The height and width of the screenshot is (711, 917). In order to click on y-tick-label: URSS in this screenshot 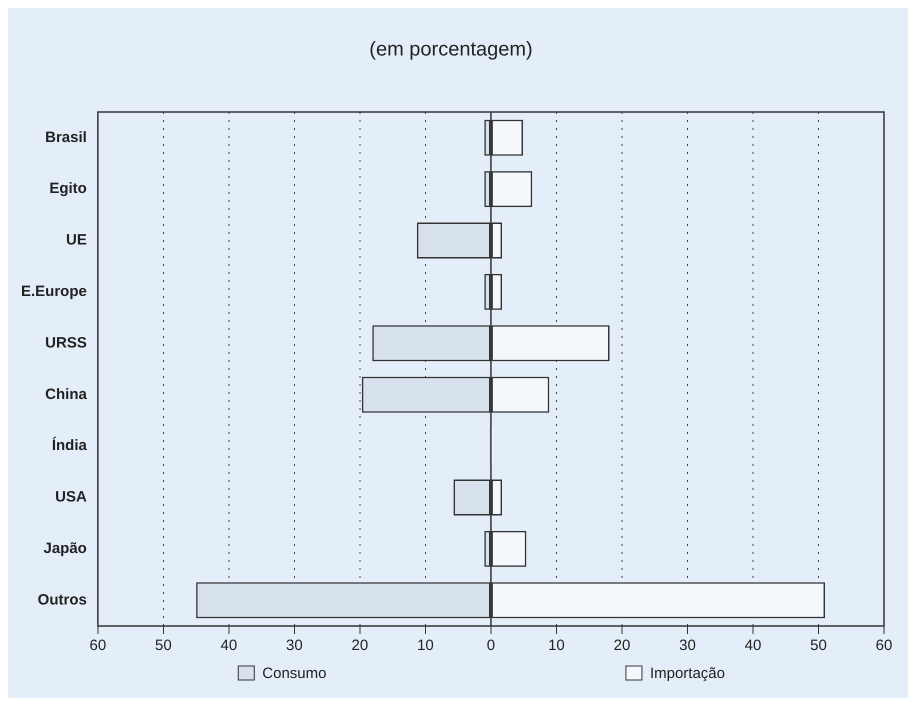, I will do `click(66, 343)`.